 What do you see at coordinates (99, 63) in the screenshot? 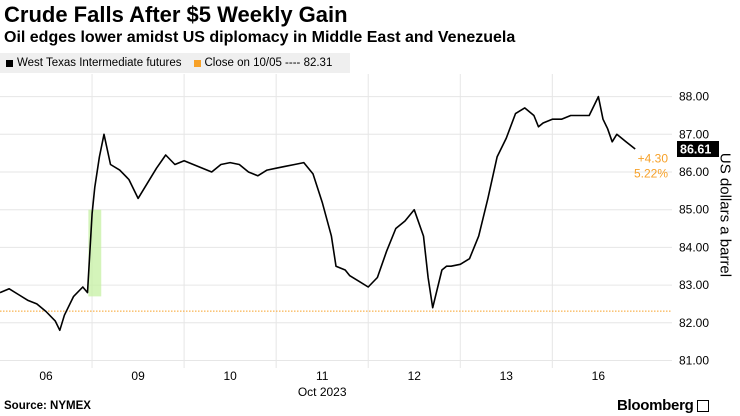
I see `legend-label-wti: West Texas Intermediate futures` at bounding box center [99, 63].